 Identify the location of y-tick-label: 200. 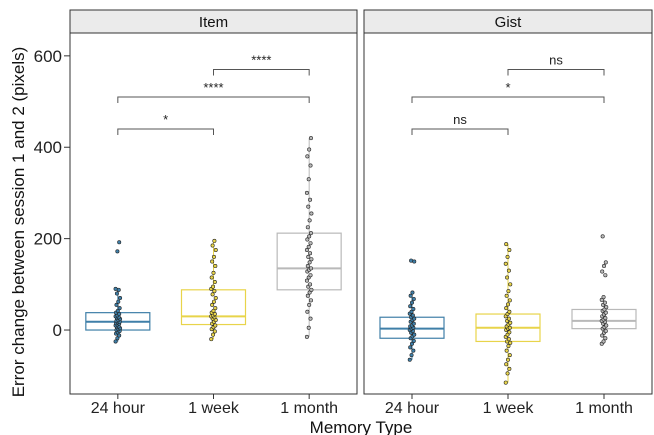
(48, 239).